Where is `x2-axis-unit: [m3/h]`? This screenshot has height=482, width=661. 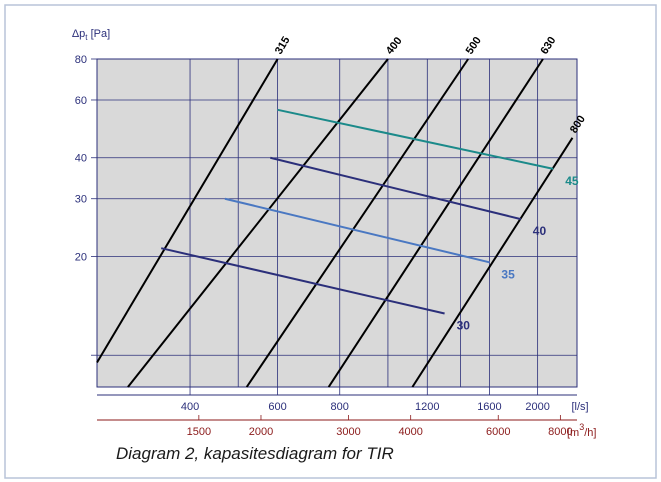
x2-axis-unit: [m3/h] is located at coordinates (581, 430).